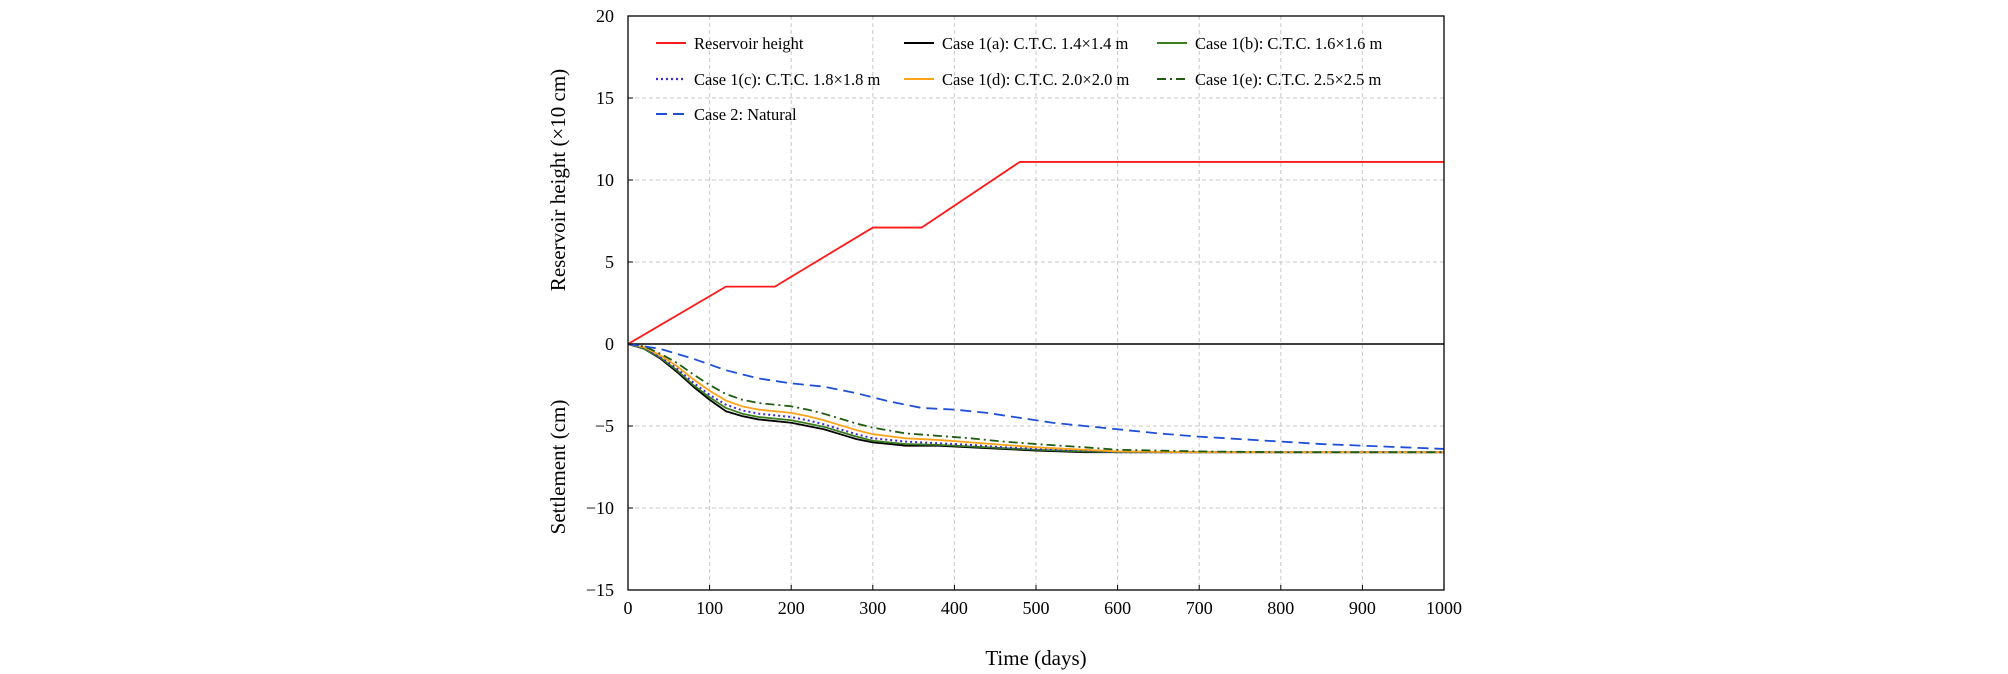  What do you see at coordinates (1117, 608) in the screenshot?
I see `x-tick-label: 600` at bounding box center [1117, 608].